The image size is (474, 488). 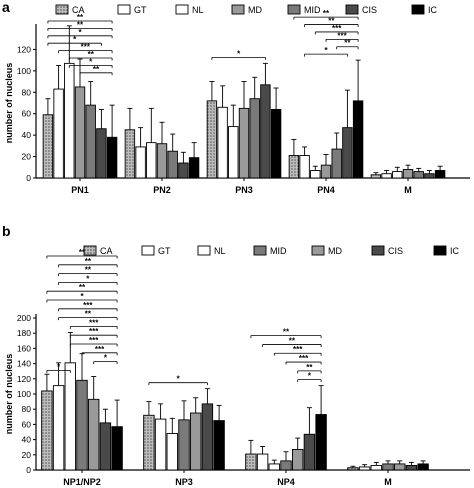 I want to click on y-tick-label: 60, so click(x=27, y=114).